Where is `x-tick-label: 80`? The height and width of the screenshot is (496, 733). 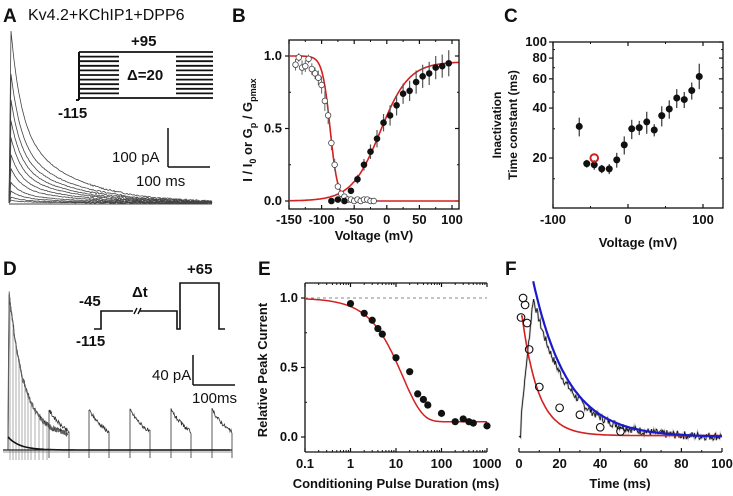 x-tick-label: 80 is located at coordinates (681, 463).